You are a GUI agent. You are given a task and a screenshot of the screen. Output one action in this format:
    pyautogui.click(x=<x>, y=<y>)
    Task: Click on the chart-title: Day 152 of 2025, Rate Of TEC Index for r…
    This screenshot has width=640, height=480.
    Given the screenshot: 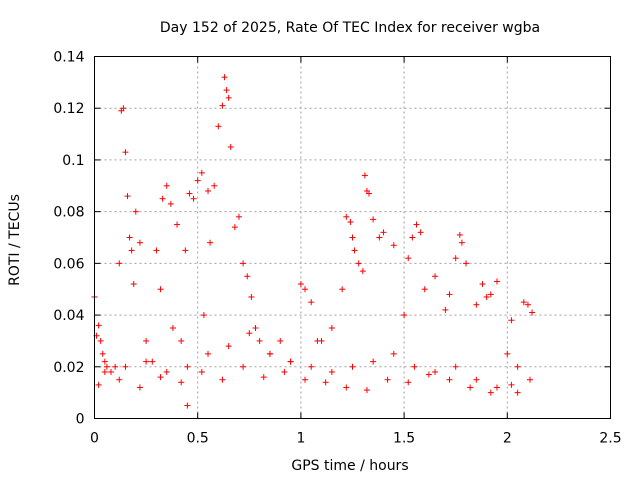 What is the action you would take?
    pyautogui.click(x=350, y=28)
    